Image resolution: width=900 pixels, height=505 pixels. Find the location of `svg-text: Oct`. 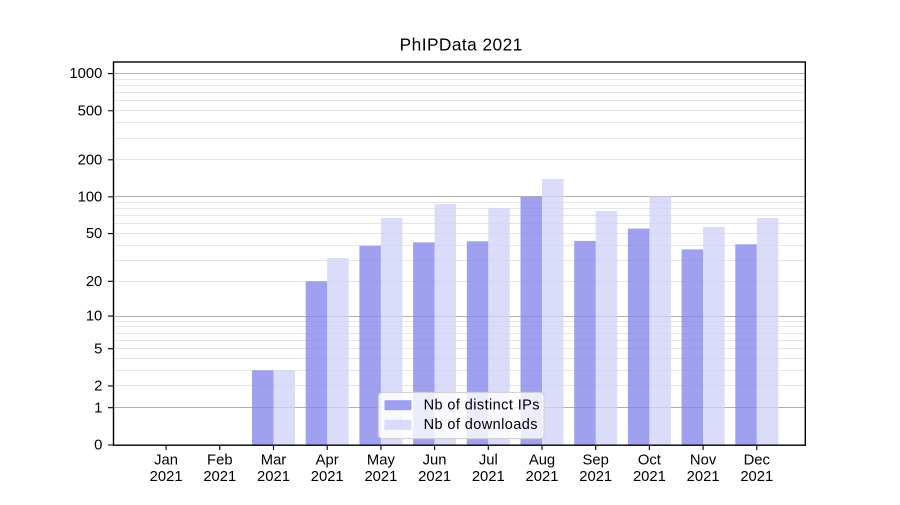

svg-text: Oct is located at coordinates (649, 461).